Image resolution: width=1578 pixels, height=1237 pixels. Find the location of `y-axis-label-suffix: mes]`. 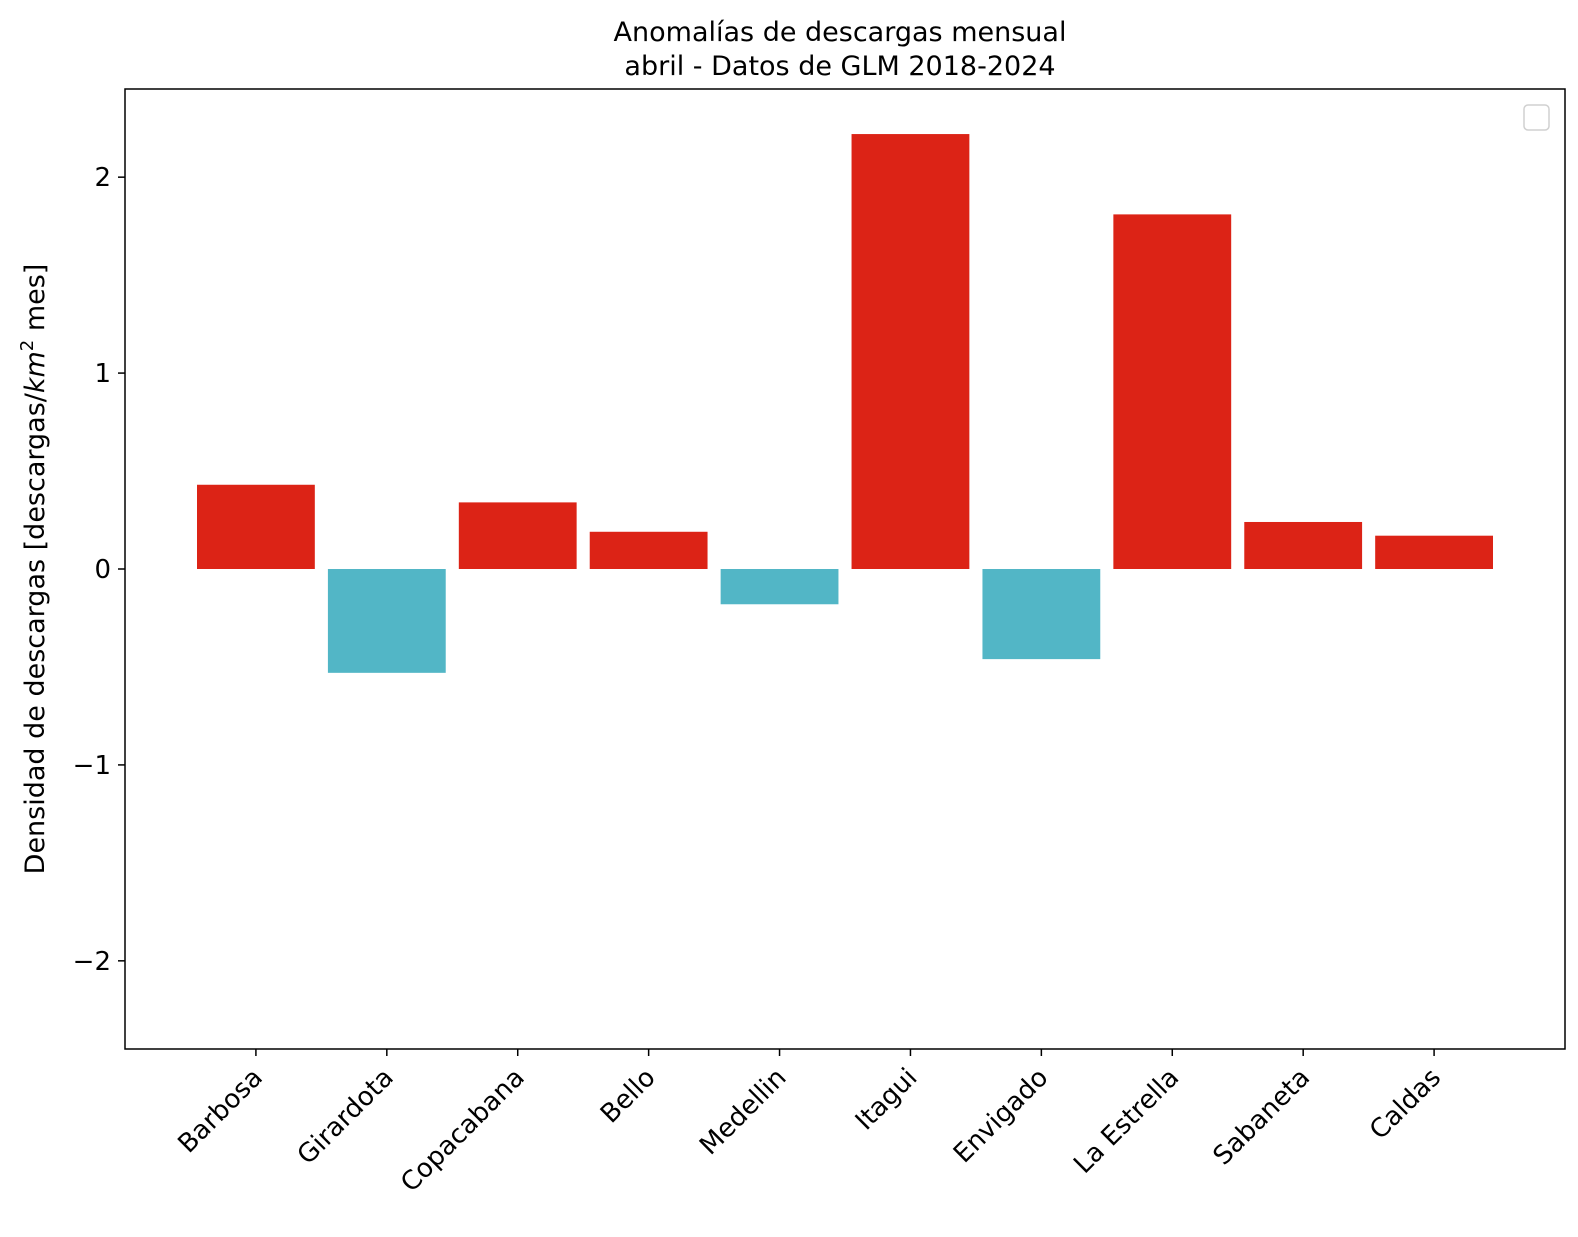

y-axis-label-suffix: mes] is located at coordinates (35, 302).